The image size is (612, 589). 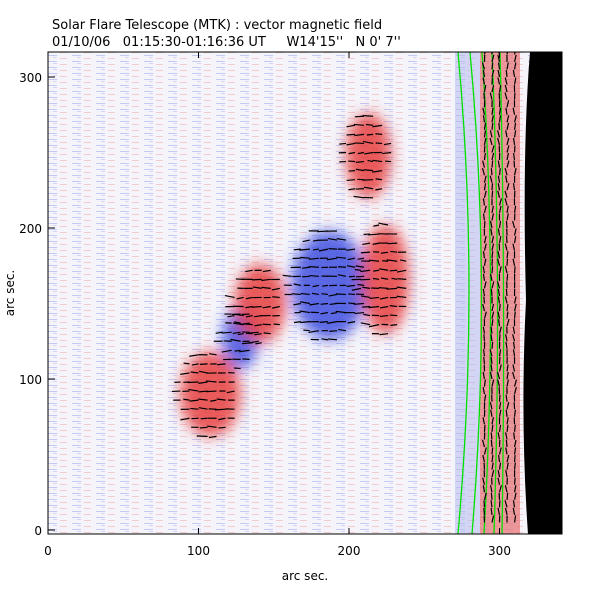 I want to click on y-tick-label: 100, so click(x=30, y=380).